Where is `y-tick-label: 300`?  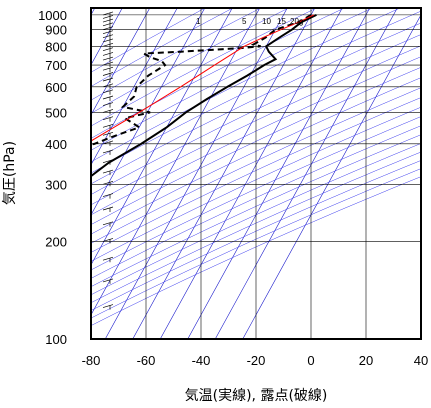
y-tick-label: 300 is located at coordinates (56, 184).